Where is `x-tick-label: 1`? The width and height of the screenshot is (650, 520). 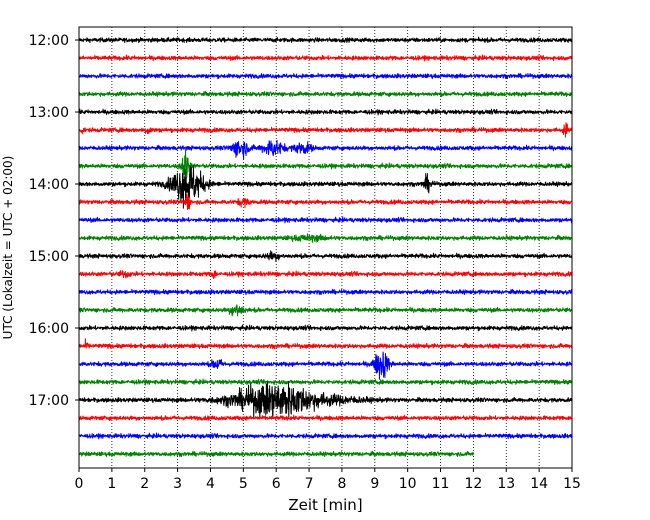 x-tick-label: 1 is located at coordinates (111, 484).